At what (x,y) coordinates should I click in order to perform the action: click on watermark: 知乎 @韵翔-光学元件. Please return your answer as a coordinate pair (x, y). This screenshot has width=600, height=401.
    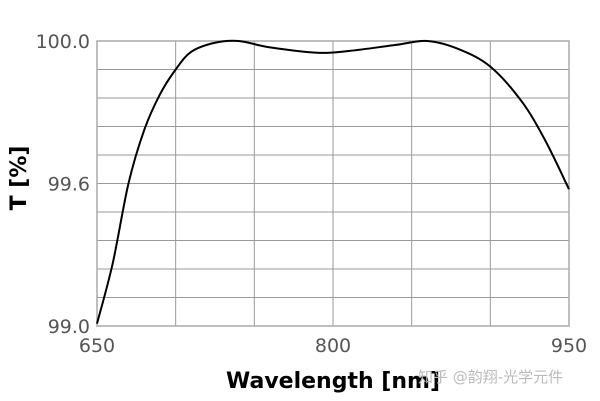
    Looking at the image, I should click on (490, 377).